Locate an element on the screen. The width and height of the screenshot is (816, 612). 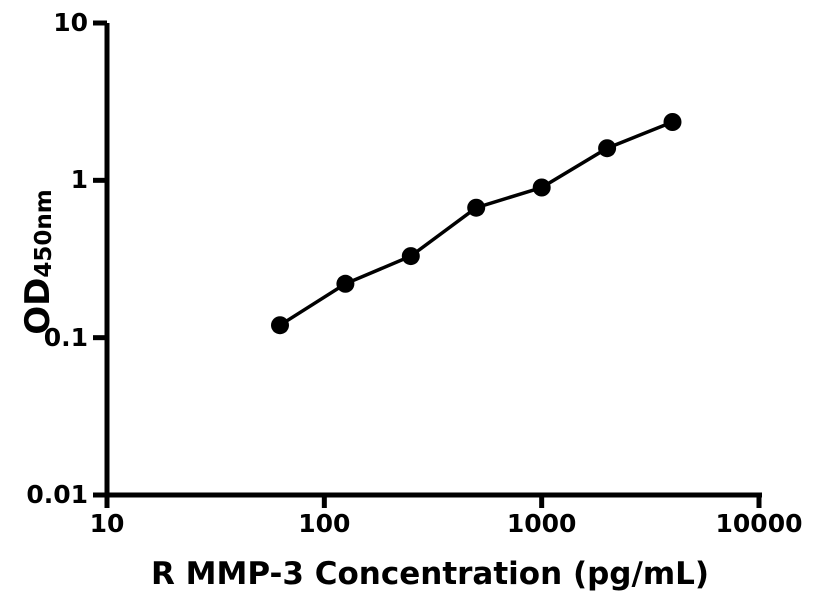
y-tick-label: 0.01 is located at coordinates (57, 494).